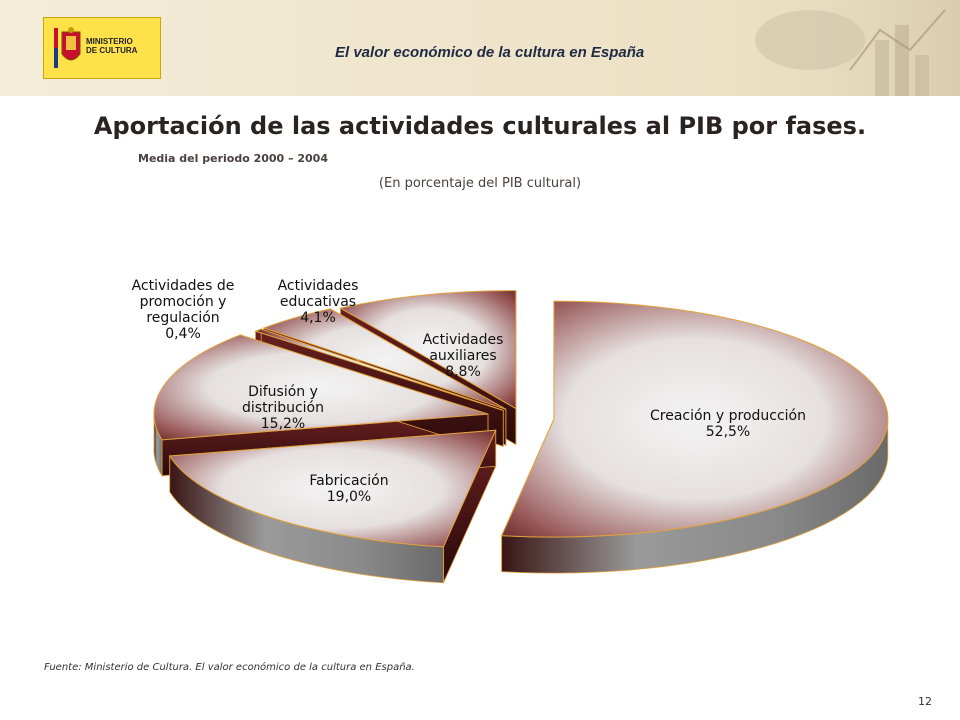  I want to click on slice-label-line-5-2: 8,8%, so click(463, 372).